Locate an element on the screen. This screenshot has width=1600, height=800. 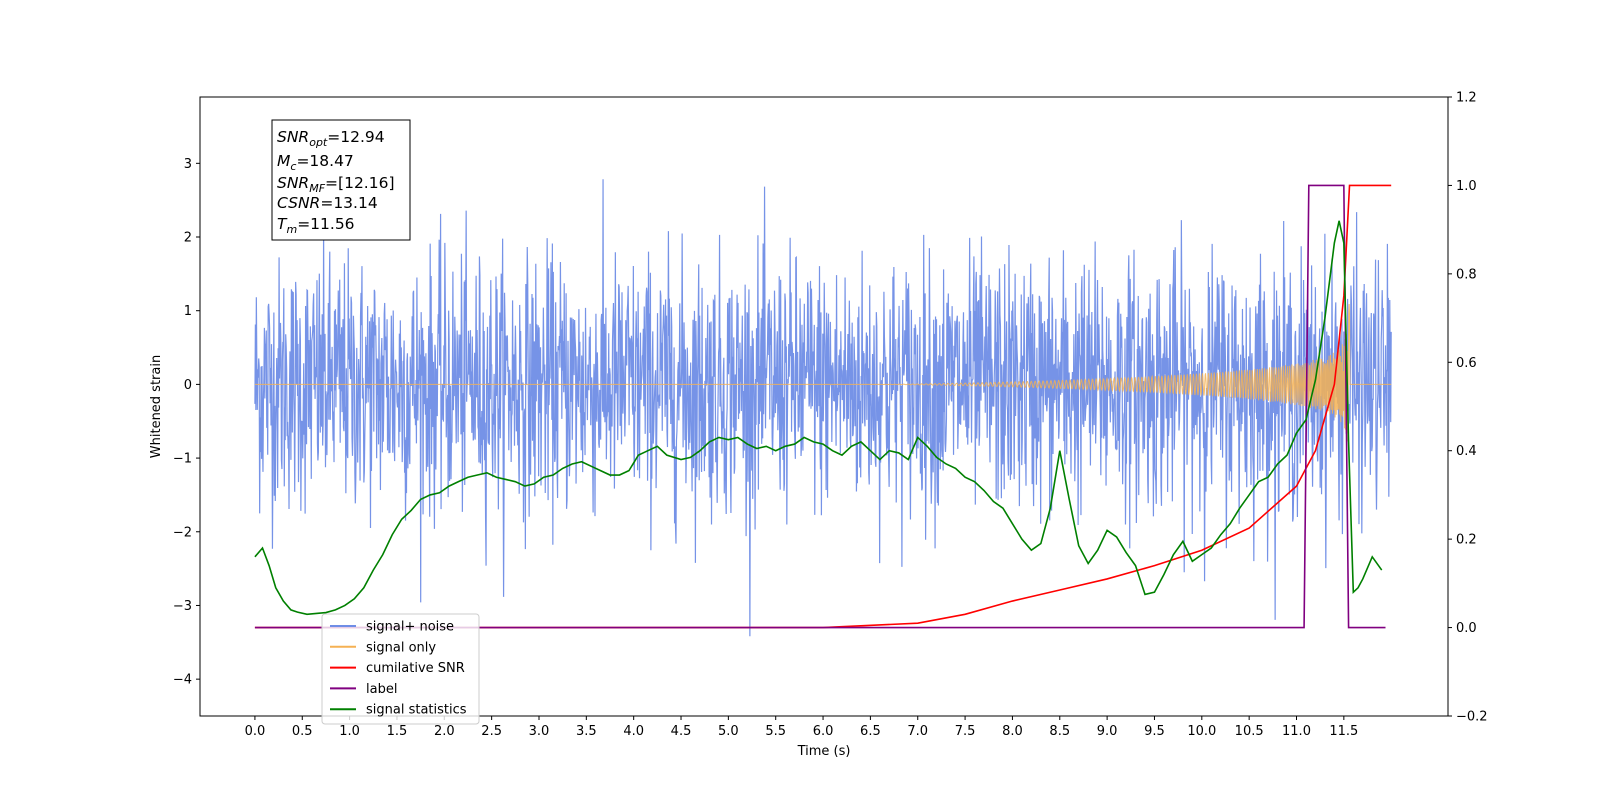
info-box-frame is located at coordinates (341, 180).